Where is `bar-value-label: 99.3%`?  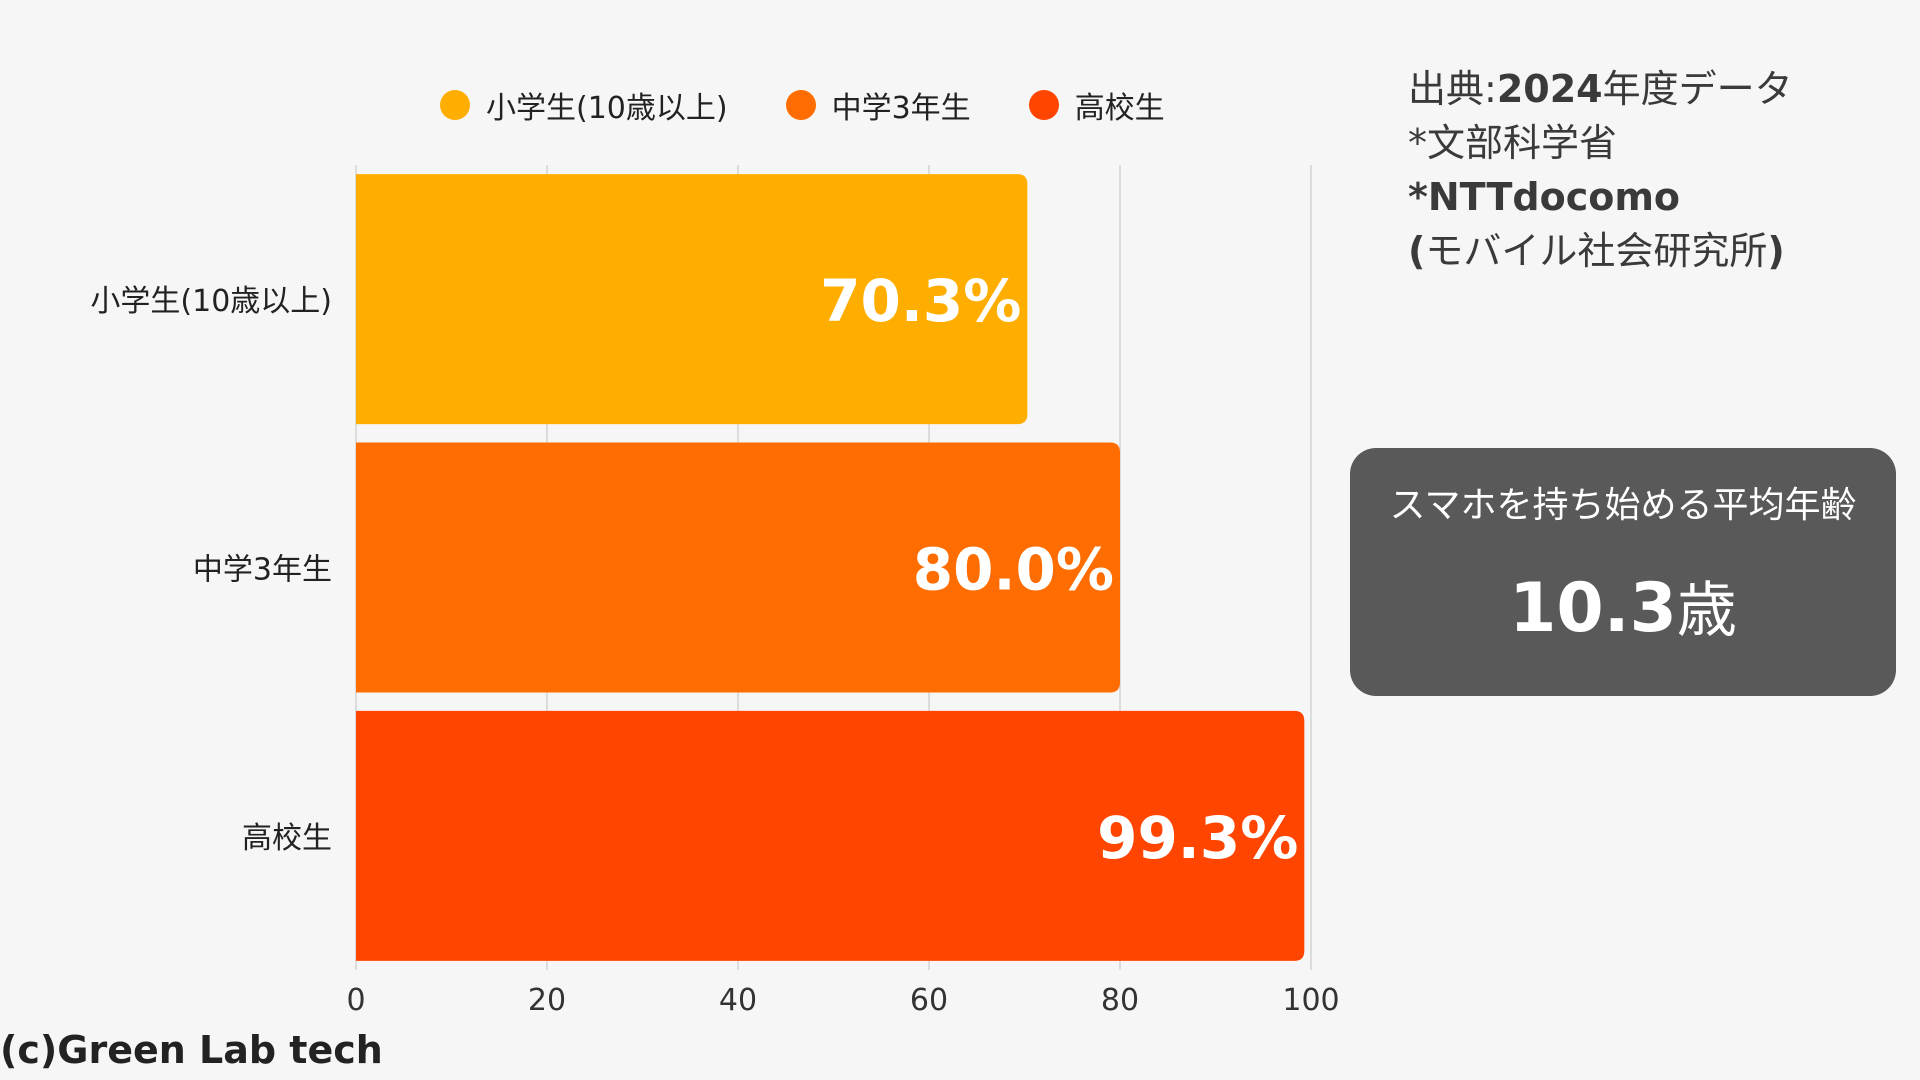
bar-value-label: 99.3% is located at coordinates (1197, 838).